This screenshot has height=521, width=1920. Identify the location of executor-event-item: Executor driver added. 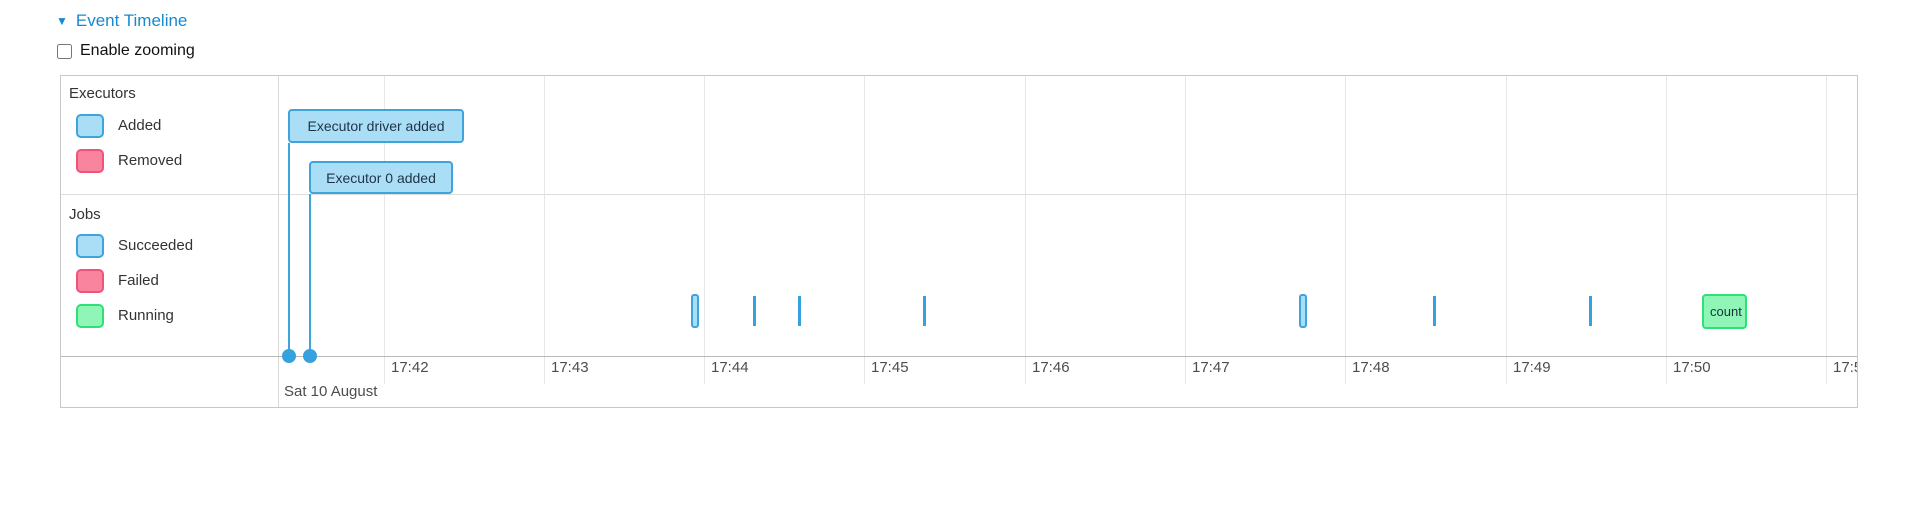
(376, 126).